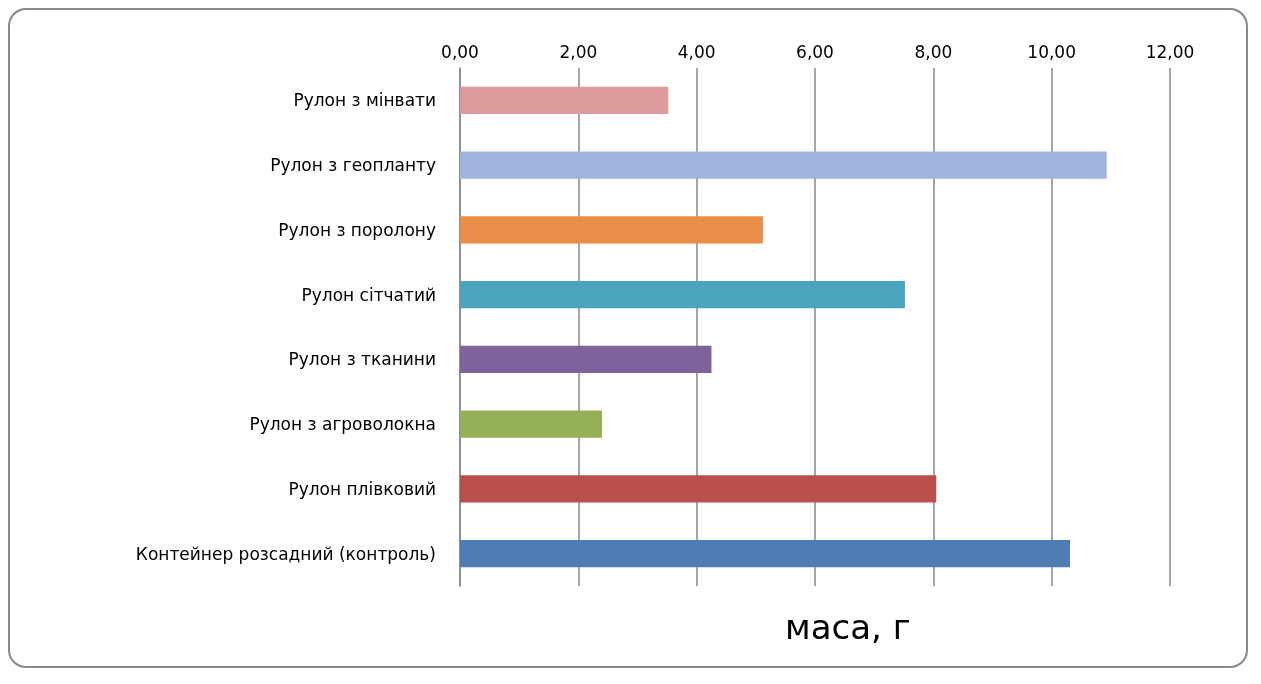 The image size is (1261, 684). I want to click on x-tick-label: 0,00, so click(460, 51).